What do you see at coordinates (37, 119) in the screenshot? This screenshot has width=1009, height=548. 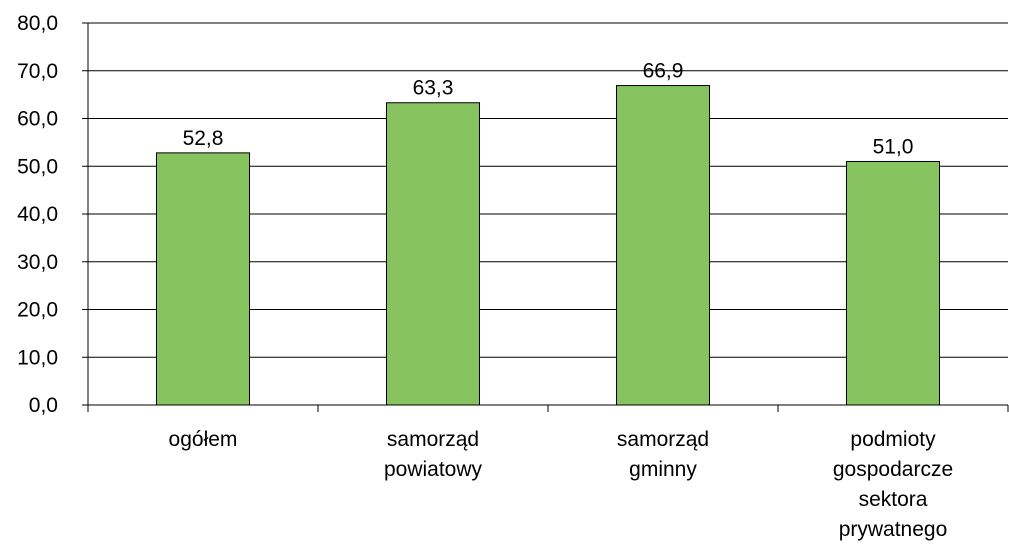 I see `y-tick-label: 60,0` at bounding box center [37, 119].